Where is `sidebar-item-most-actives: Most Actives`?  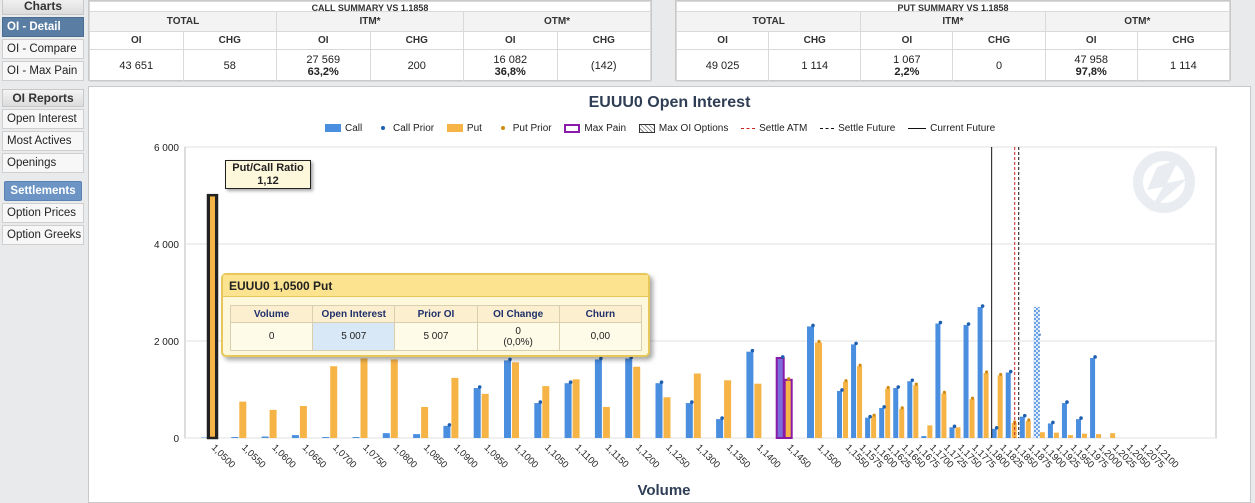 sidebar-item-most-actives: Most Actives is located at coordinates (43, 141).